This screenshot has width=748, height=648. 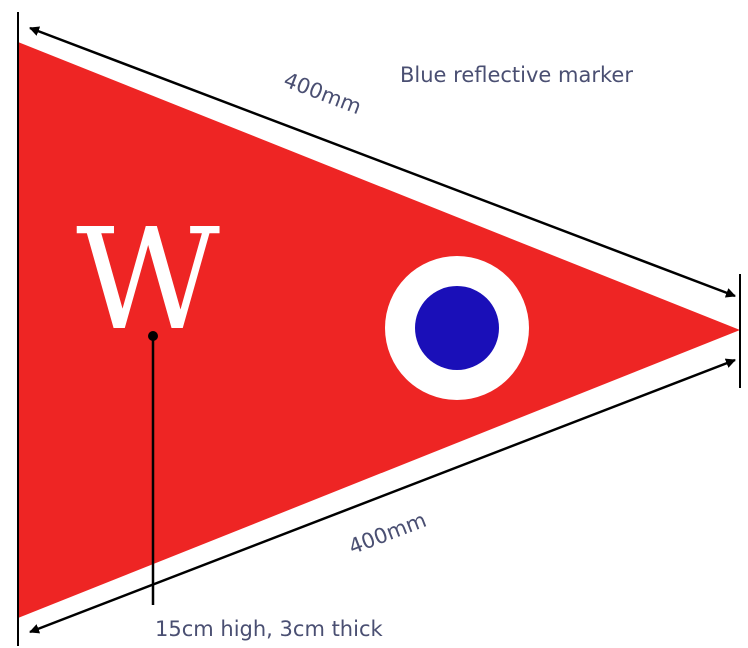 I want to click on bottom-length-label: 400mm, so click(x=387, y=533).